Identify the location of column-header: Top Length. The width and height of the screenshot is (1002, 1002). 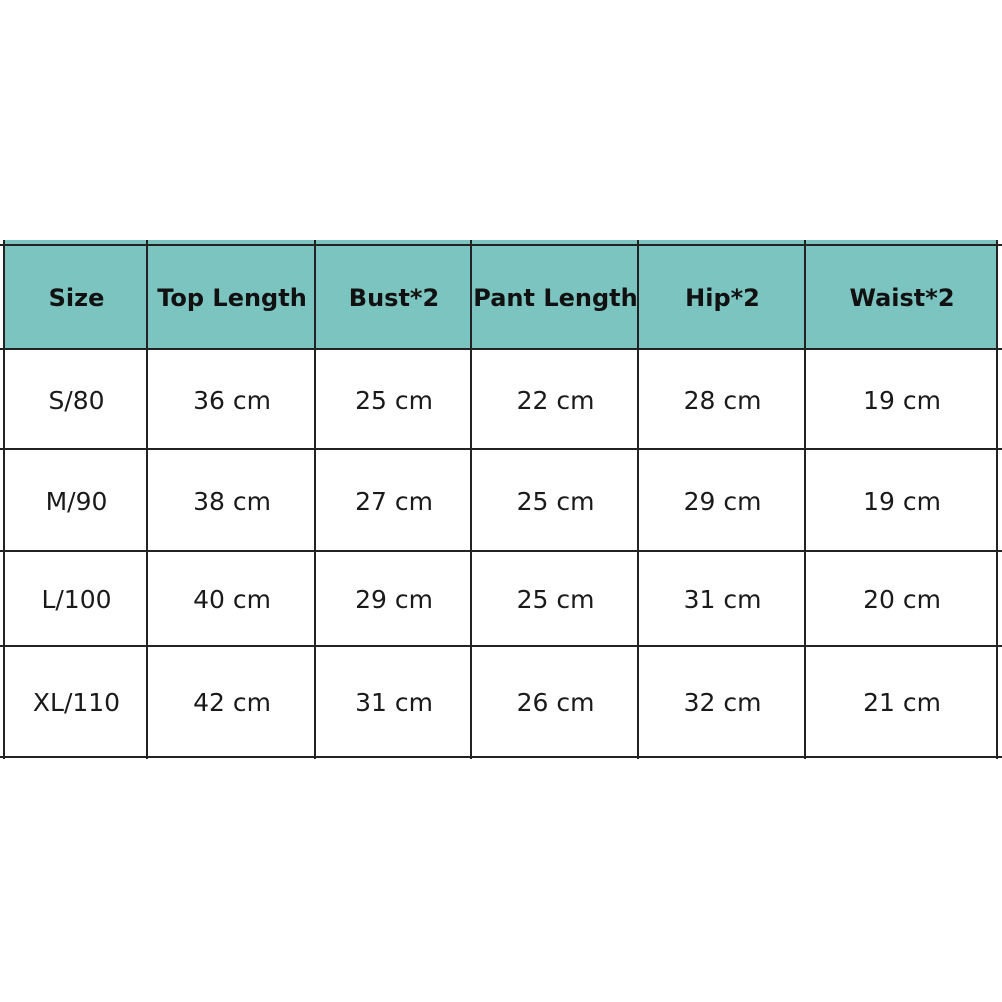
(232, 298).